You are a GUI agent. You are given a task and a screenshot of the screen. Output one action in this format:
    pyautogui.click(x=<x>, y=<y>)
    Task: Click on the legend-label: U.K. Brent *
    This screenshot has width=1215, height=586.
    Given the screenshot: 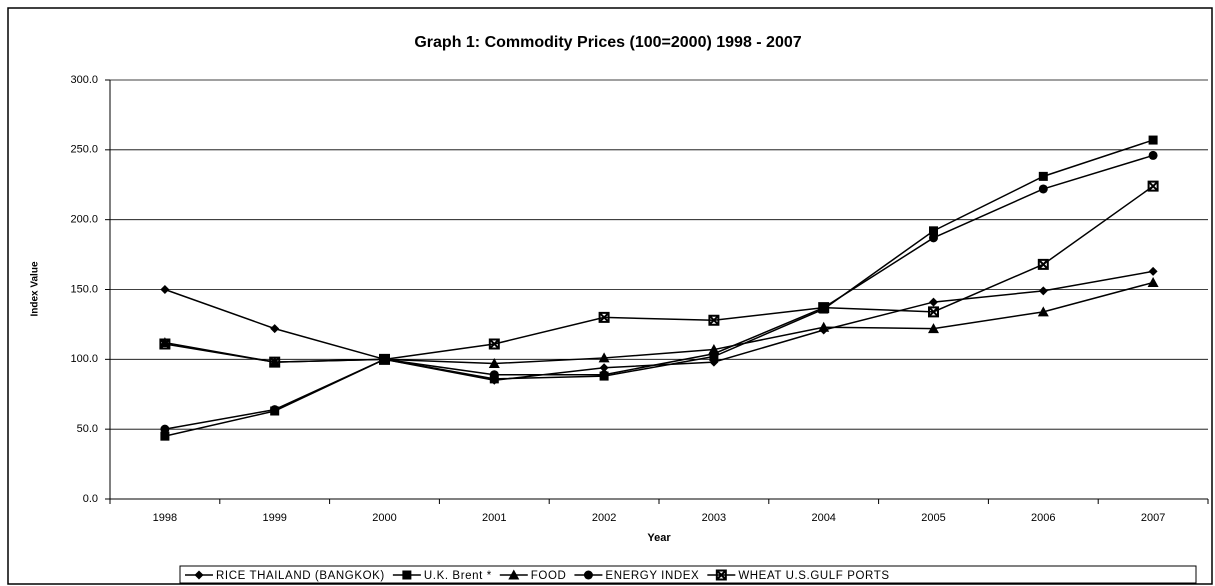 What is the action you would take?
    pyautogui.click(x=458, y=576)
    